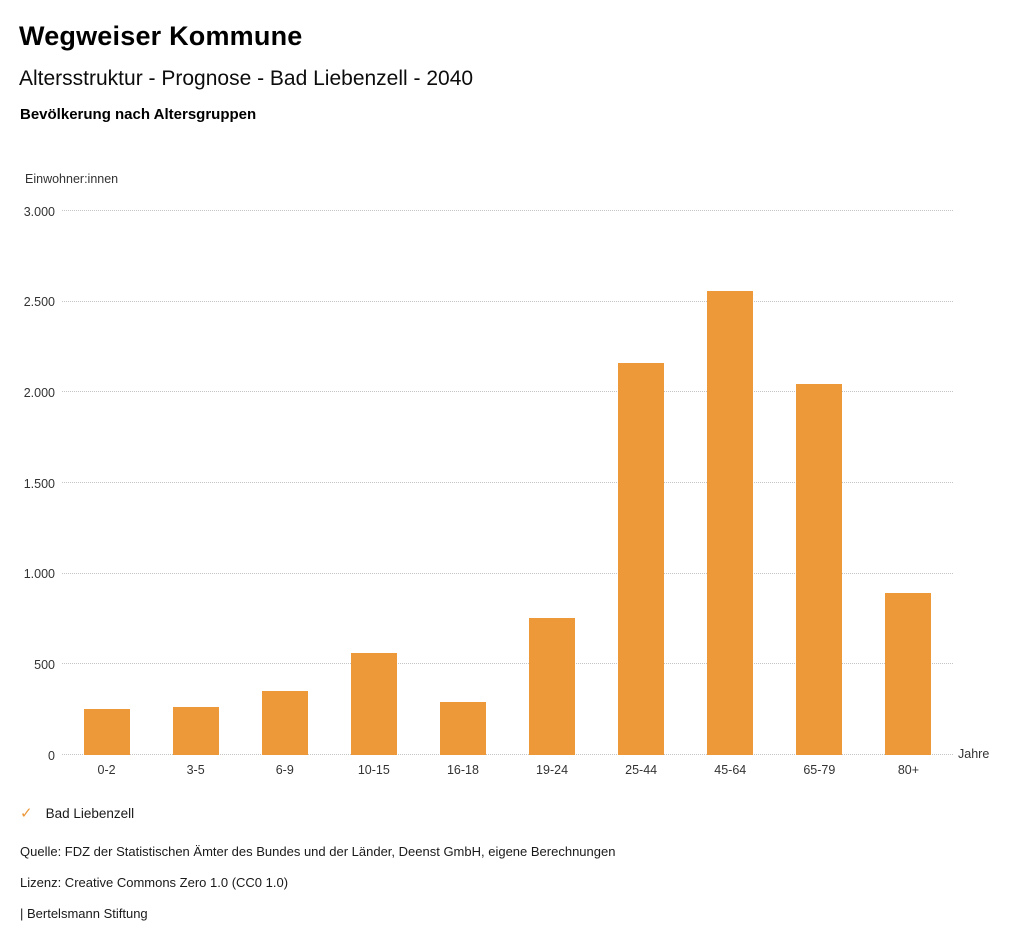 The image size is (1024, 946). What do you see at coordinates (552, 770) in the screenshot?
I see `x-tick-label-19-24: 19-24` at bounding box center [552, 770].